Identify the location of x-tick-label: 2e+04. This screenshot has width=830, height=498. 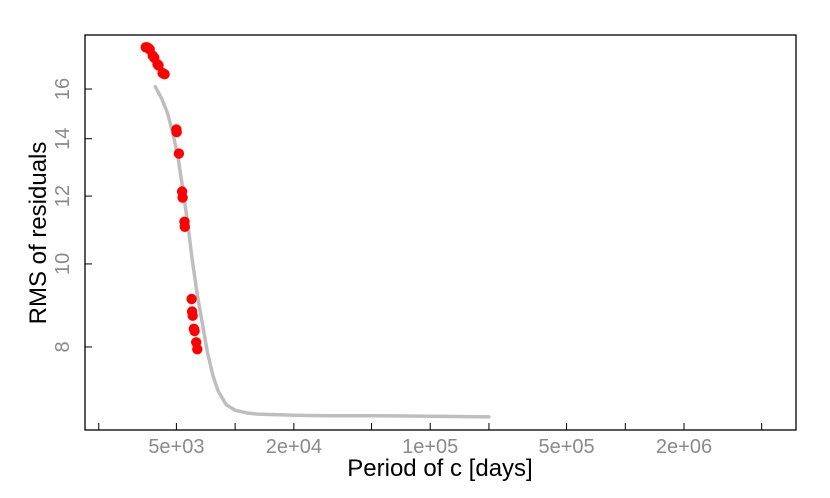
(294, 447).